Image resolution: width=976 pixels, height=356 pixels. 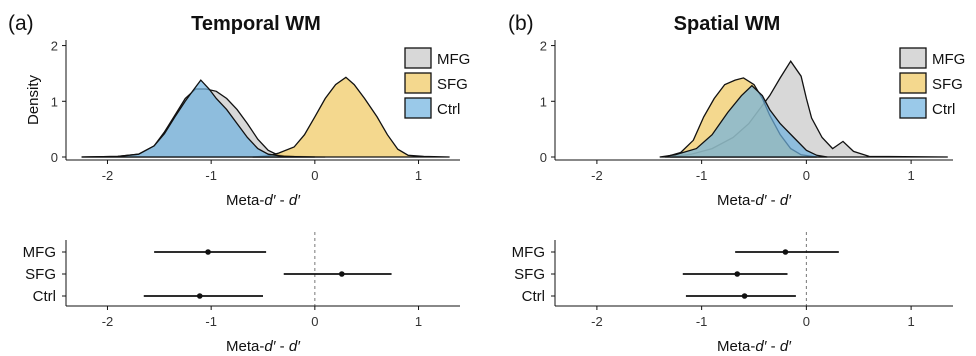 What do you see at coordinates (727, 24) in the screenshot?
I see `chart-title: Spatial WM` at bounding box center [727, 24].